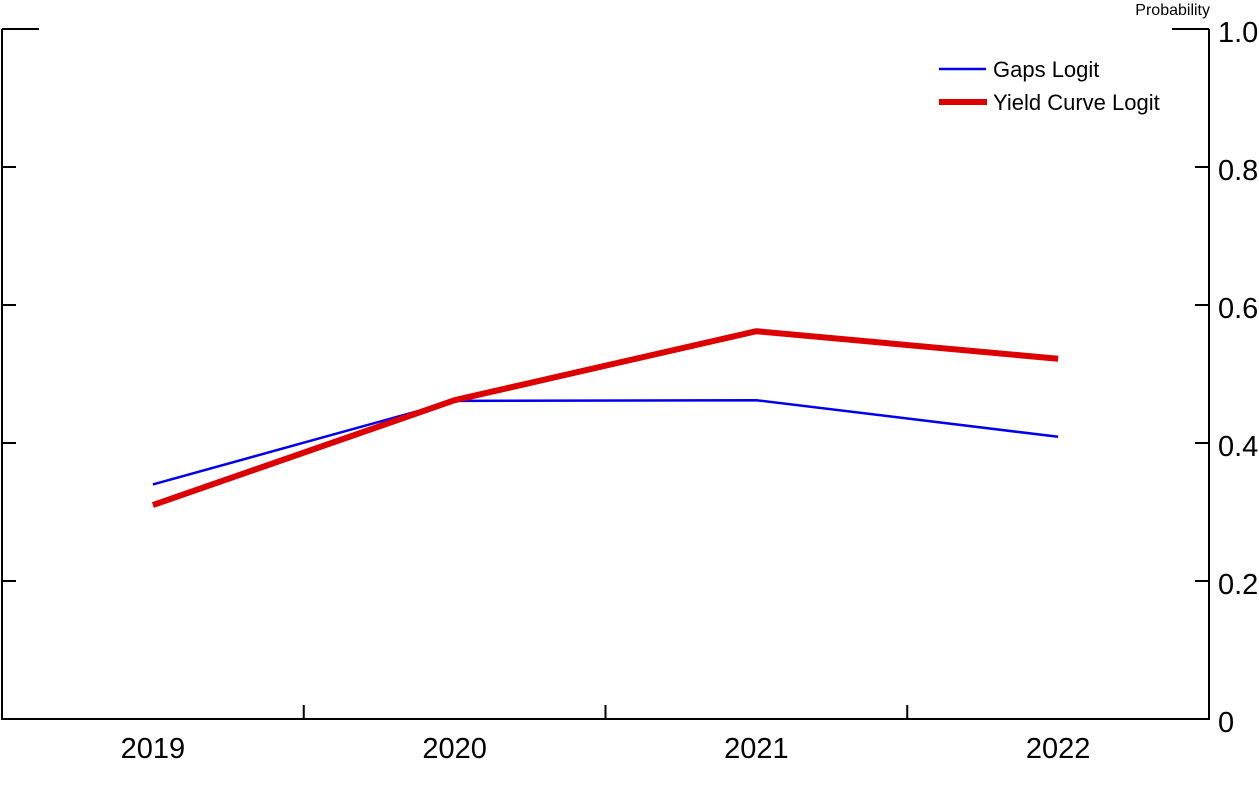 Image resolution: width=1259 pixels, height=787 pixels. Describe the element at coordinates (454, 749) in the screenshot. I see `x-tick-label-2020: 2020` at that location.